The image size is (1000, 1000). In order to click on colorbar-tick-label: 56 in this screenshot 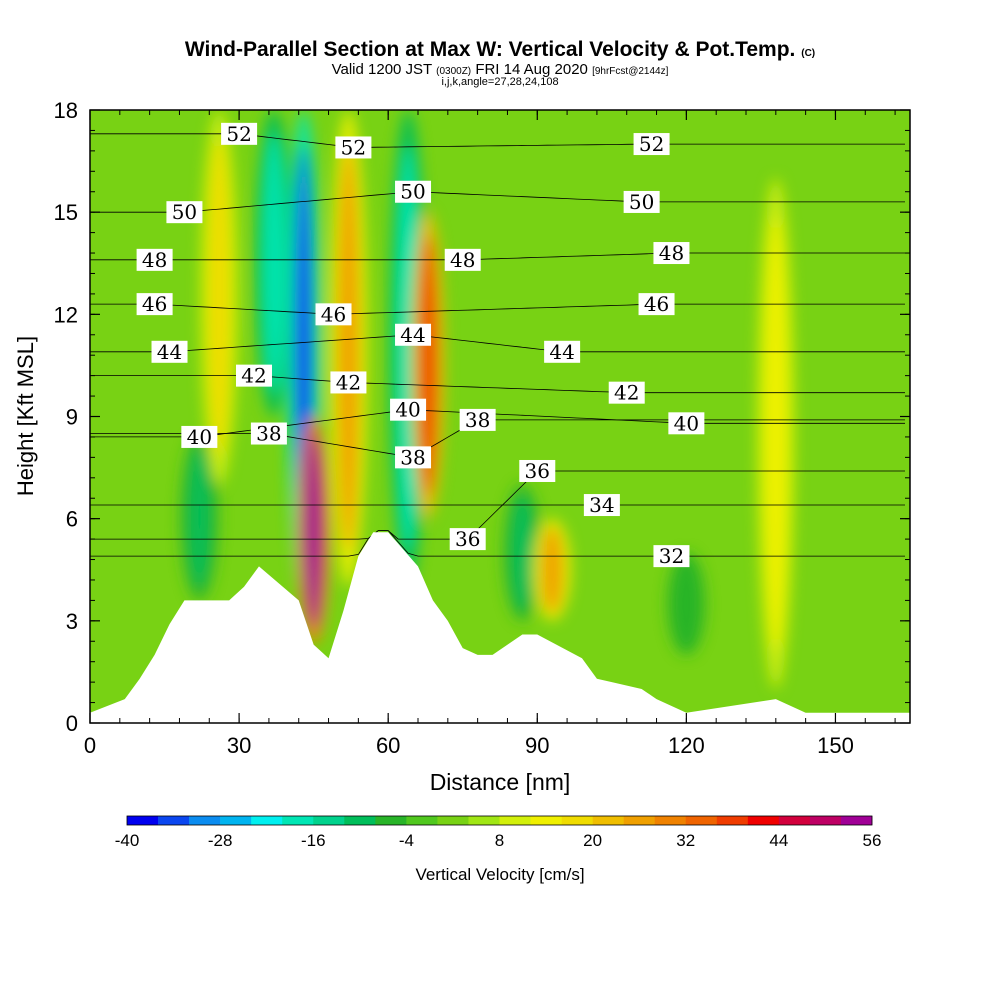, I will do `click(872, 840)`.